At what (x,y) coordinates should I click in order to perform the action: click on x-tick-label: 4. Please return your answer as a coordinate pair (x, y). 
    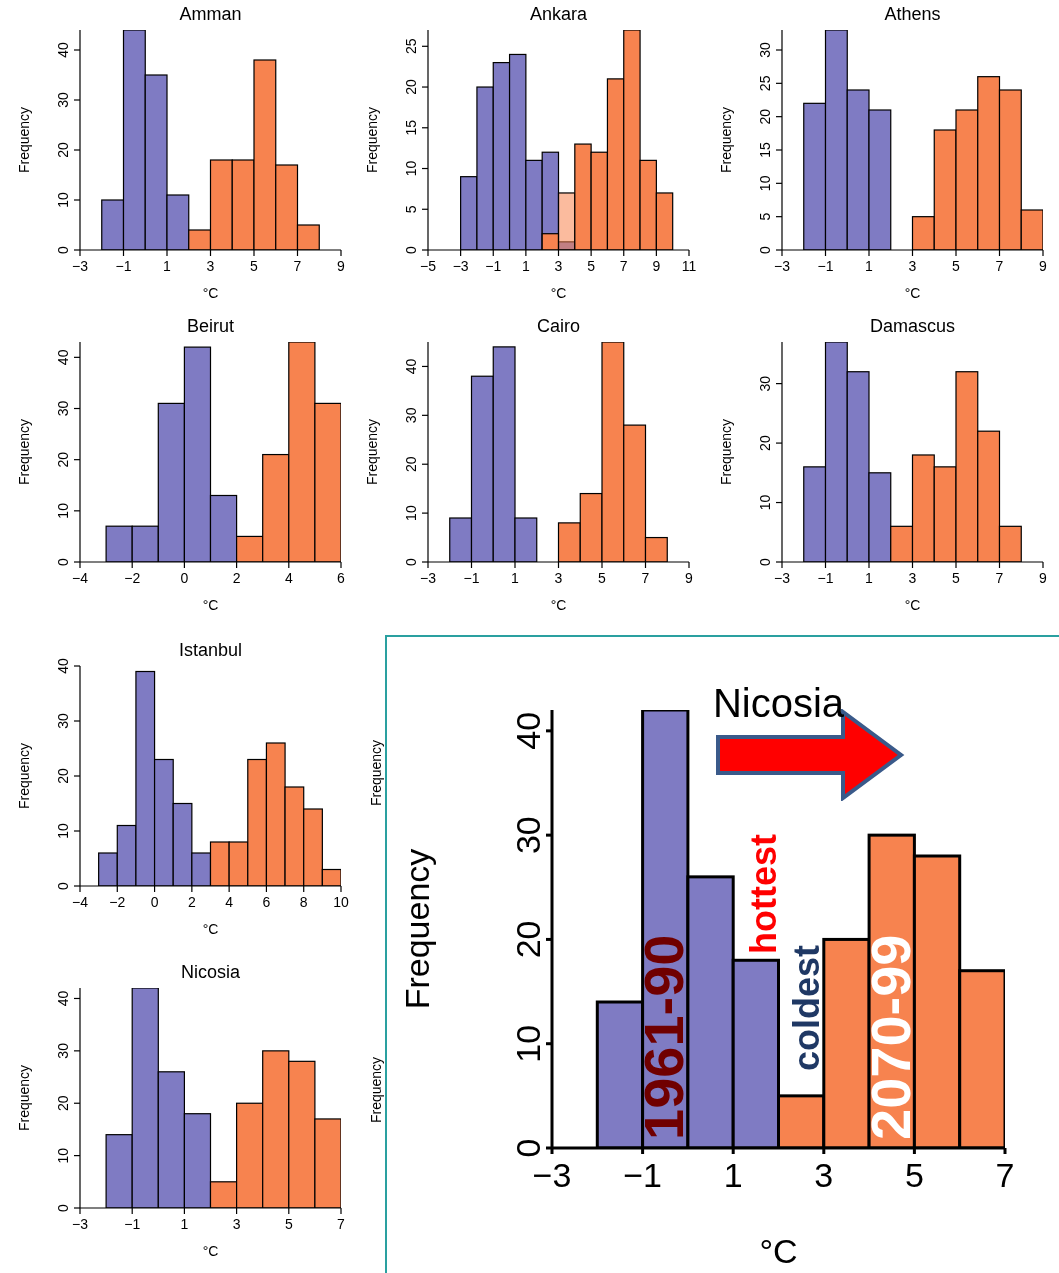
    Looking at the image, I should click on (229, 901).